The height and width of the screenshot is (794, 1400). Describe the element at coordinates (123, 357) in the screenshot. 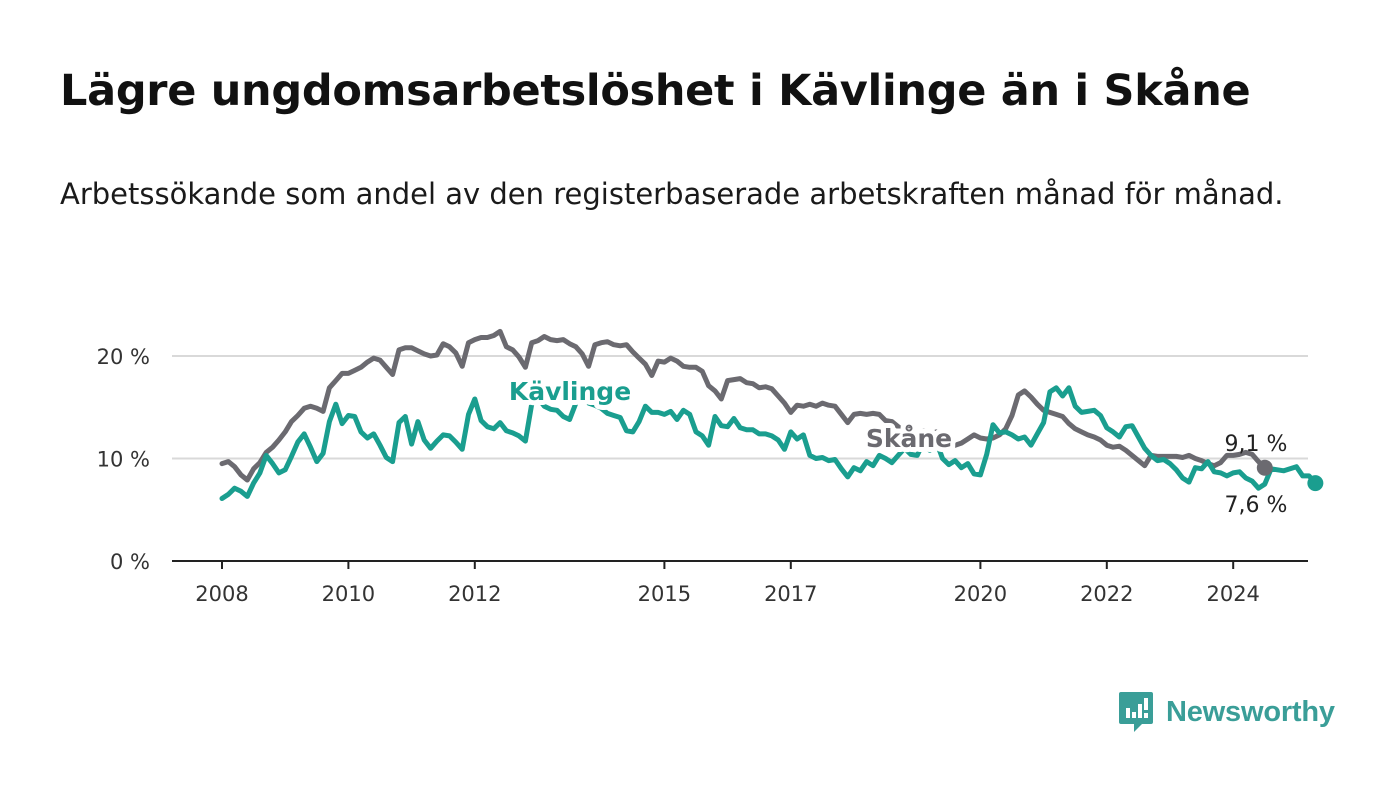

I see `y-tick-label: 20 %` at that location.